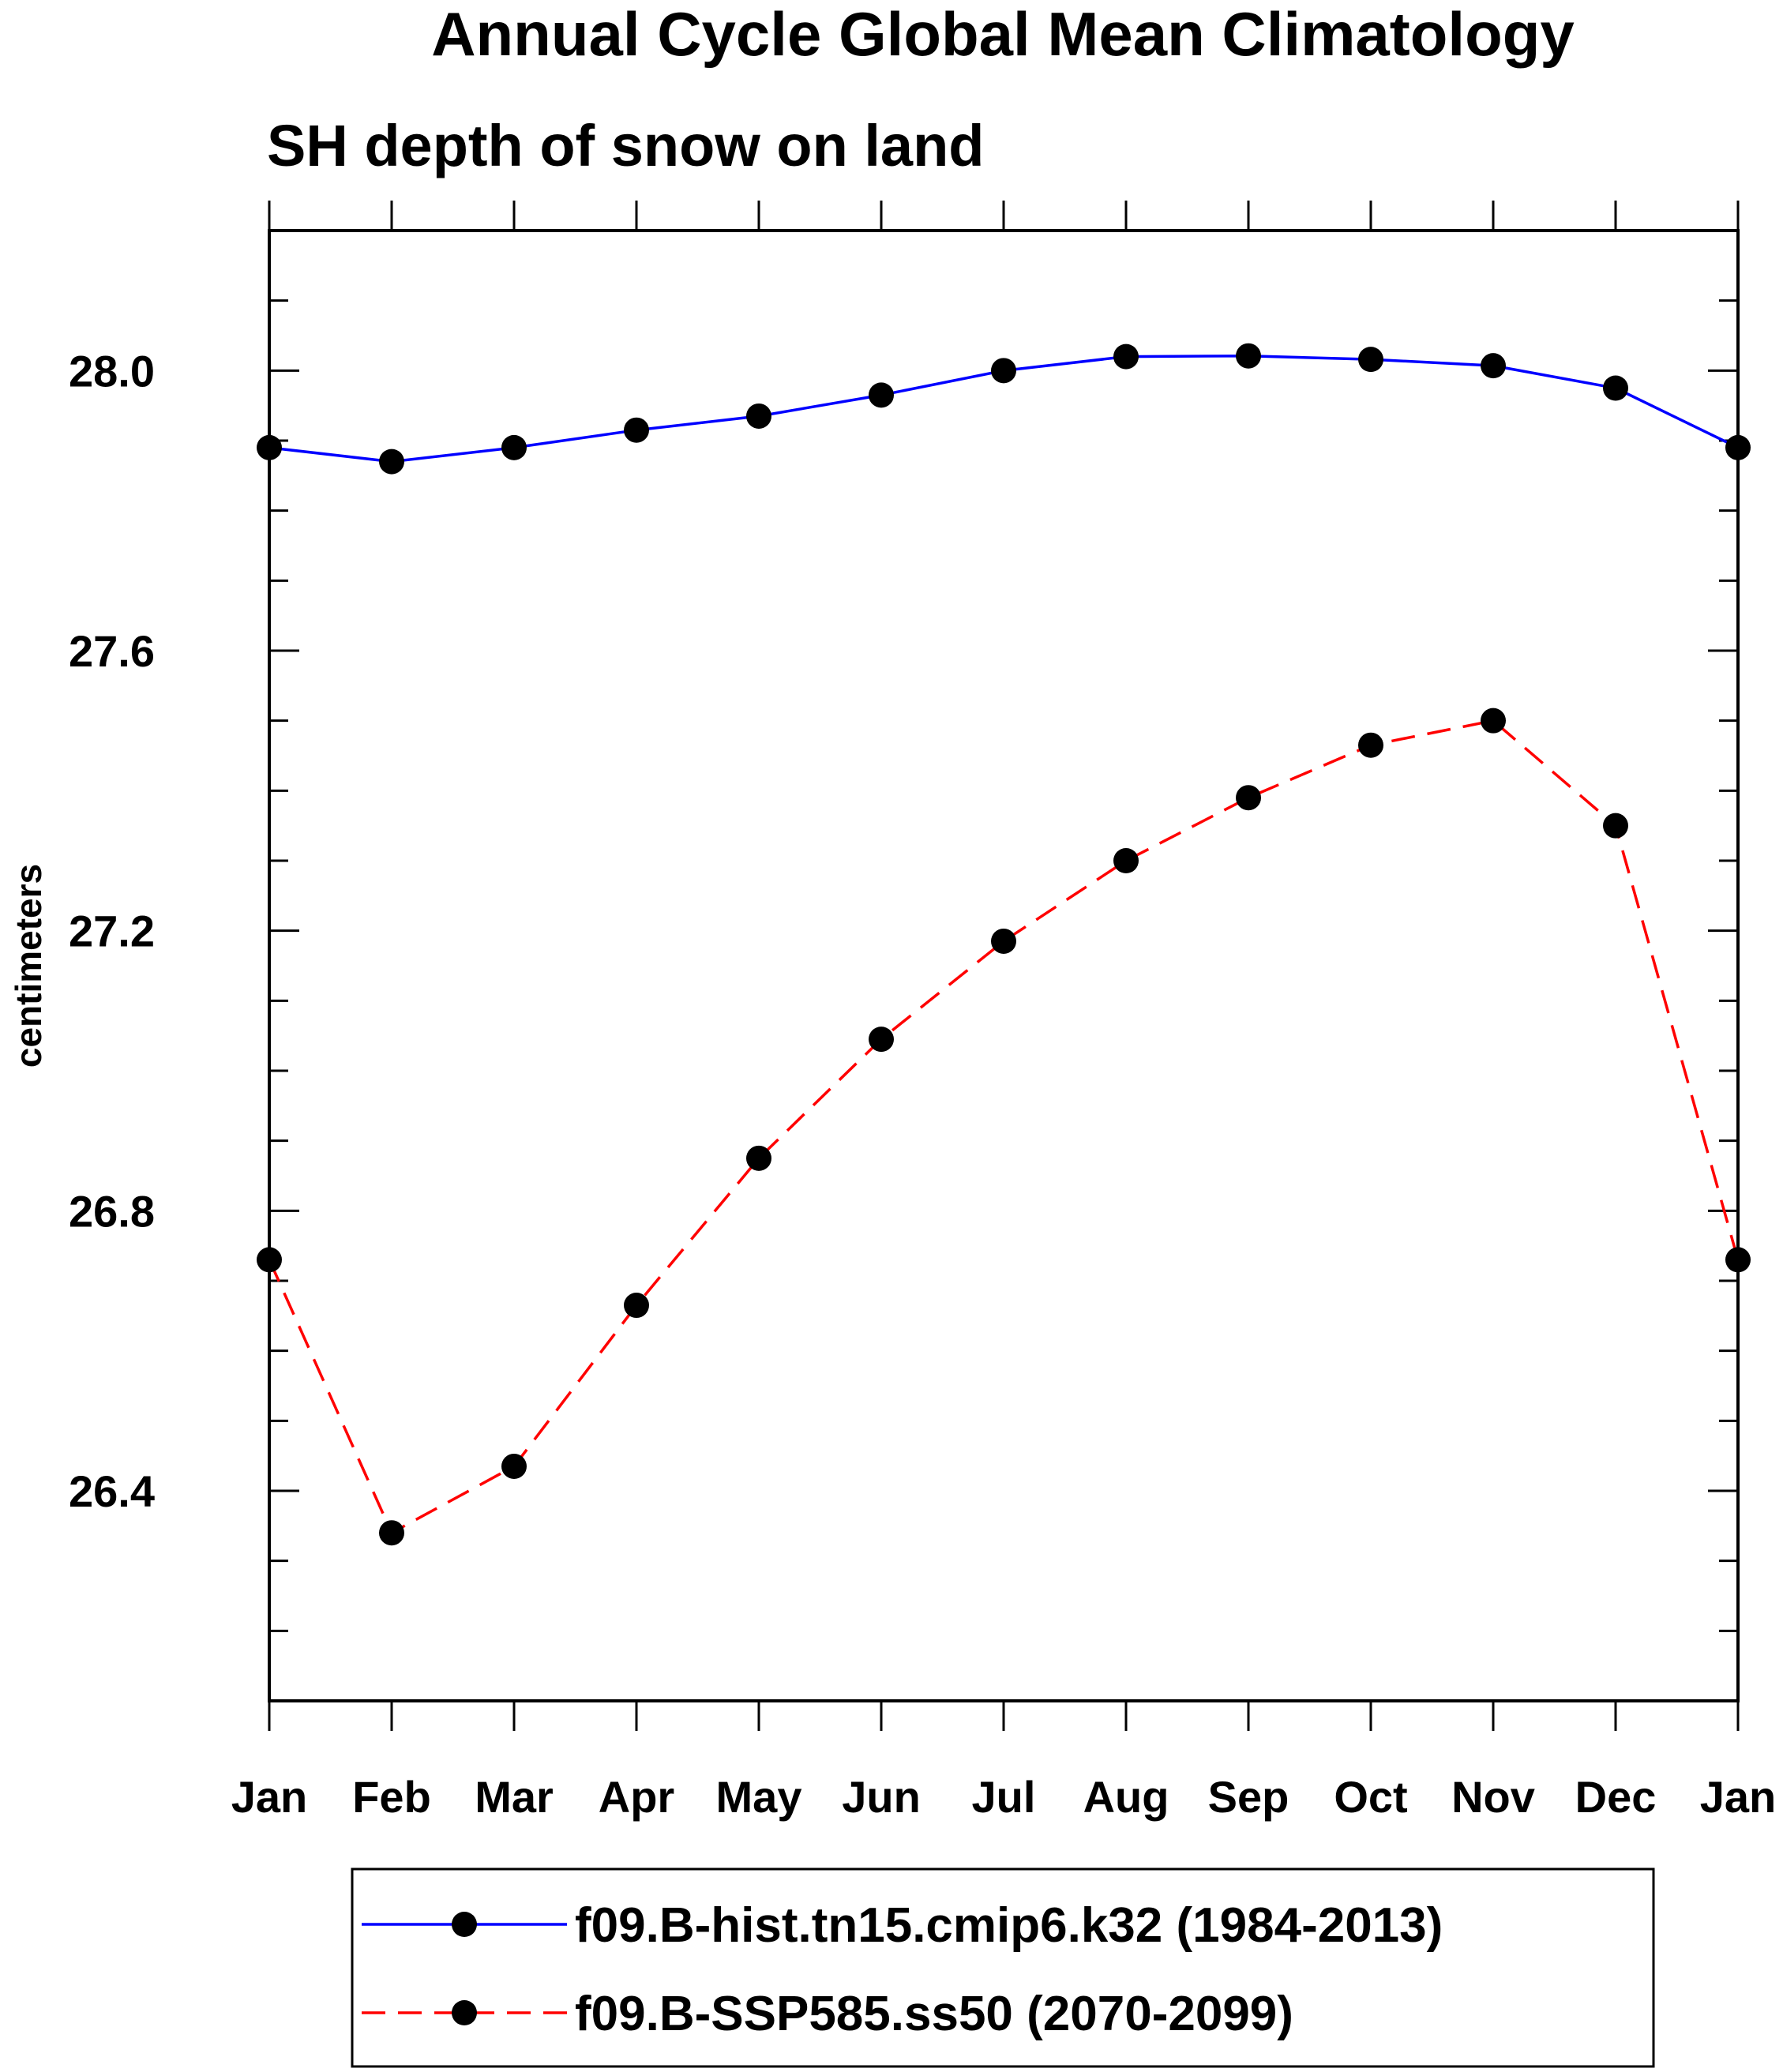 This screenshot has width=1783, height=2072. Describe the element at coordinates (1371, 1797) in the screenshot. I see `x-tick-label: Oct` at that location.